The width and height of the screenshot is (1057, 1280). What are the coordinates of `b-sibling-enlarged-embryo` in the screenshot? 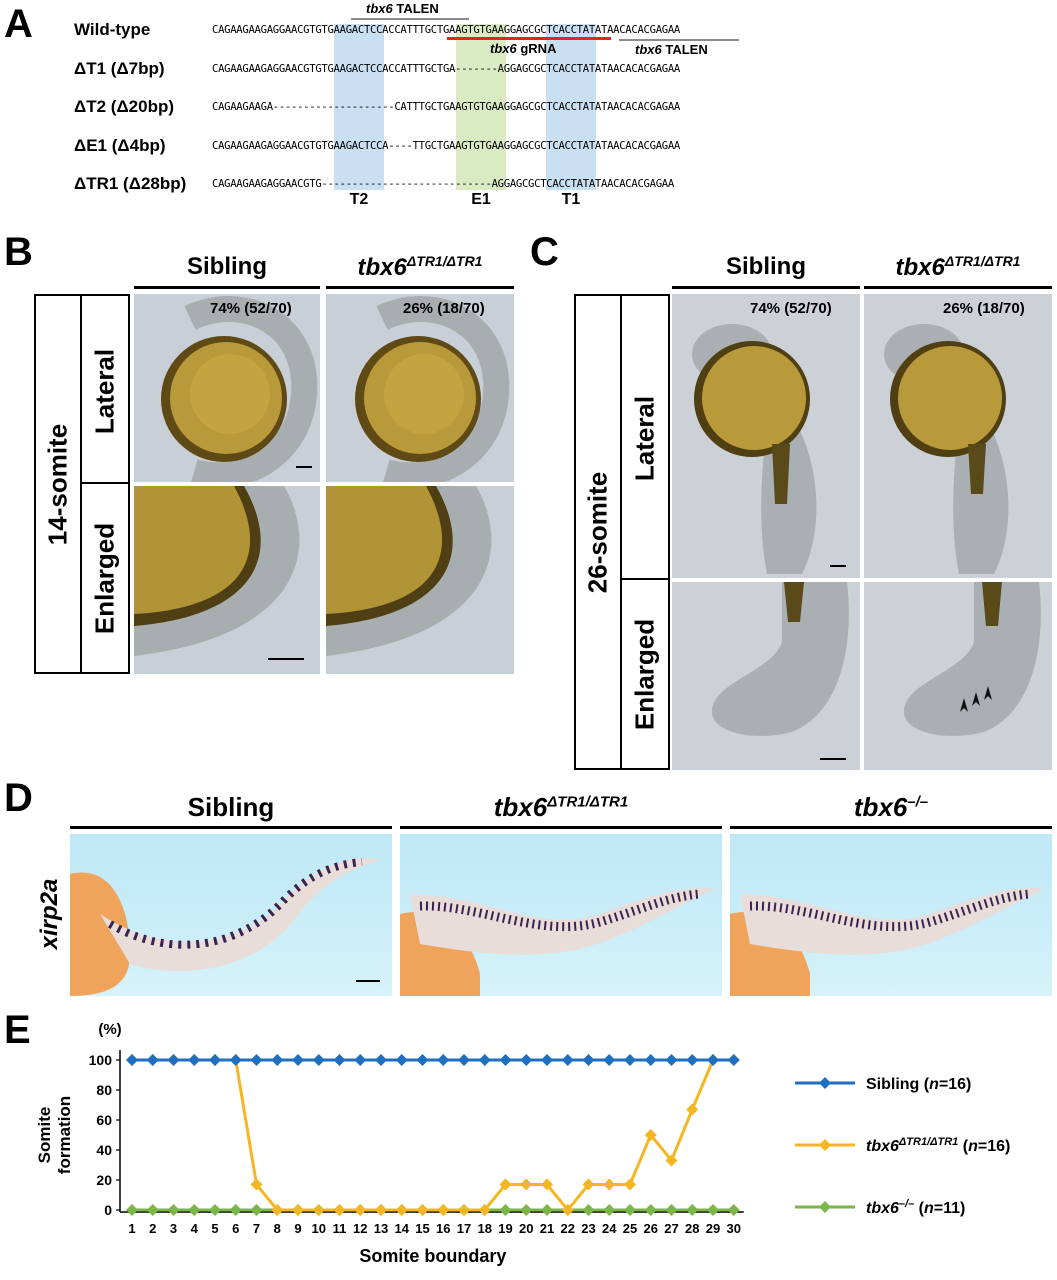 It's located at (217, 571).